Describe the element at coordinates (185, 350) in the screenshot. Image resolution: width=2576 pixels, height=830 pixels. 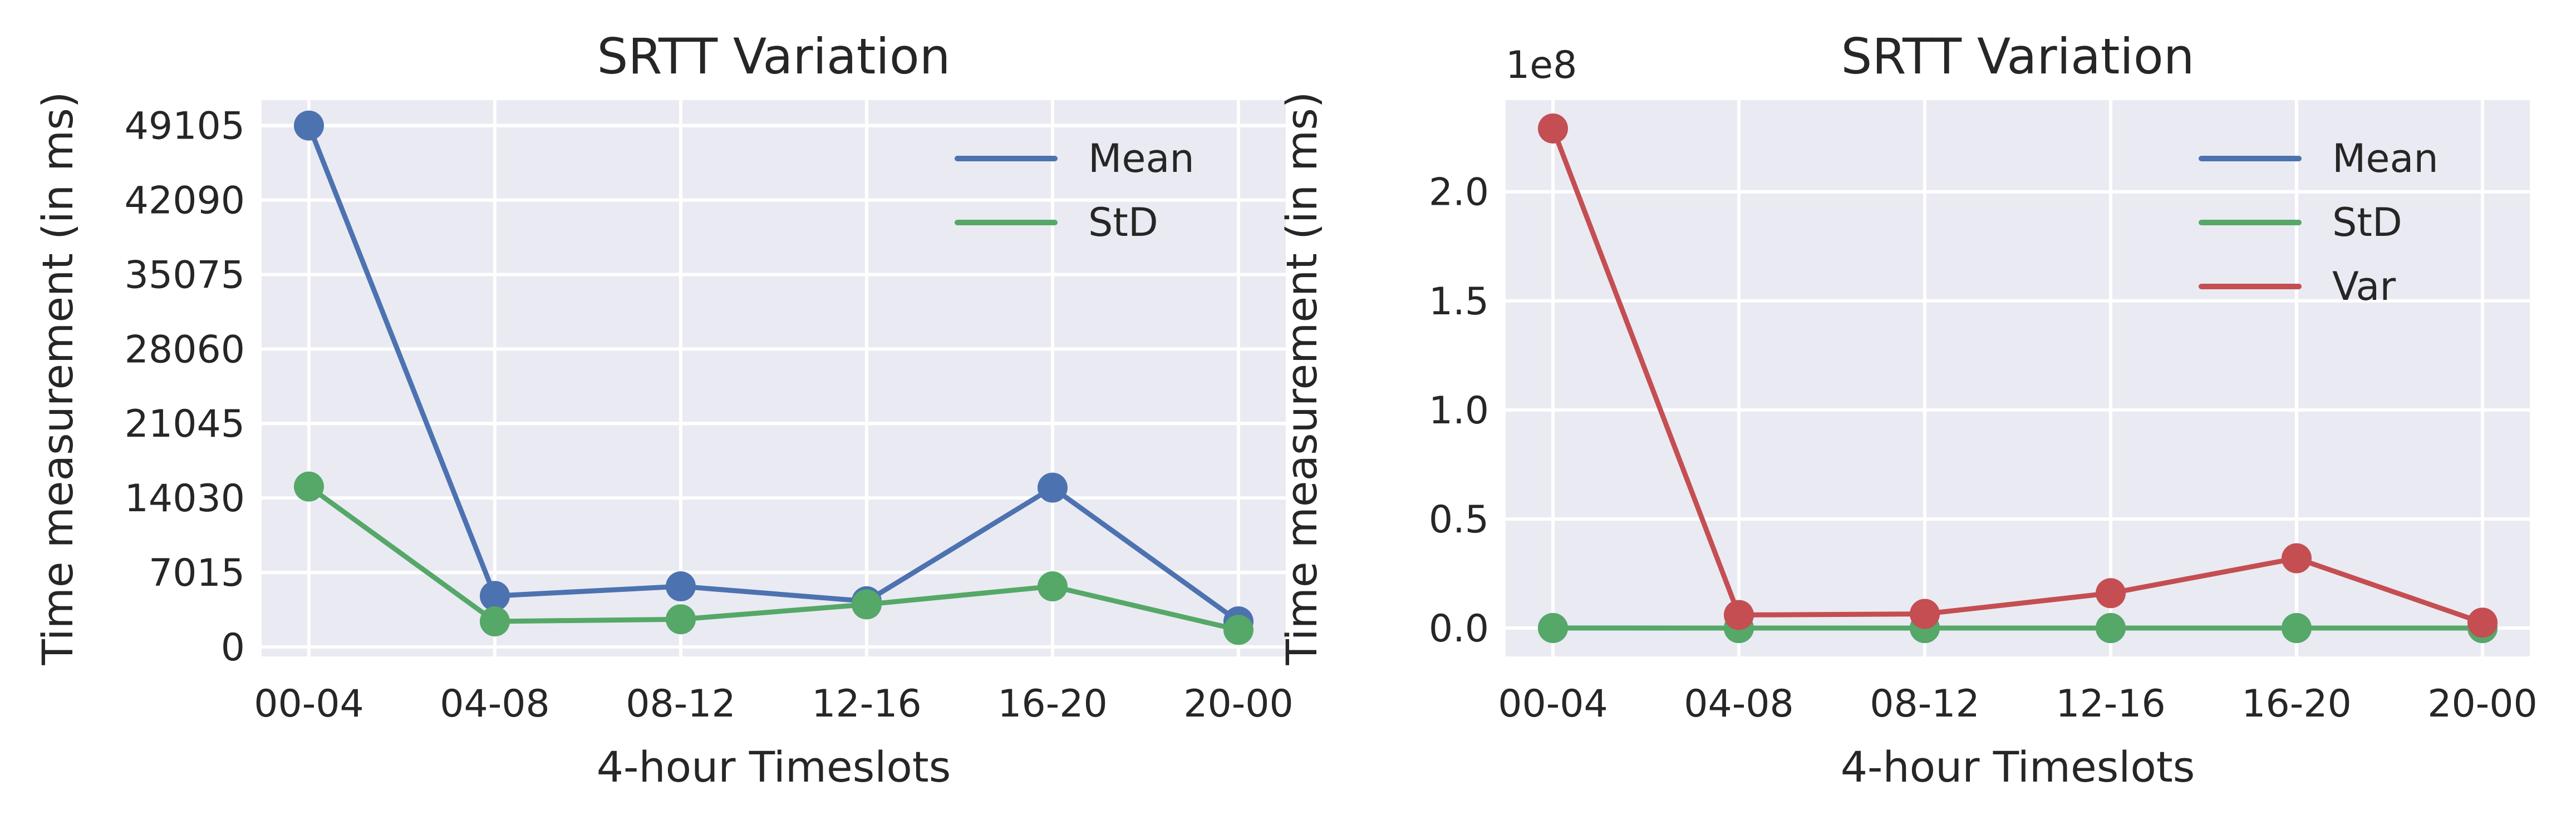
I see `y-tick-label: 28060` at that location.